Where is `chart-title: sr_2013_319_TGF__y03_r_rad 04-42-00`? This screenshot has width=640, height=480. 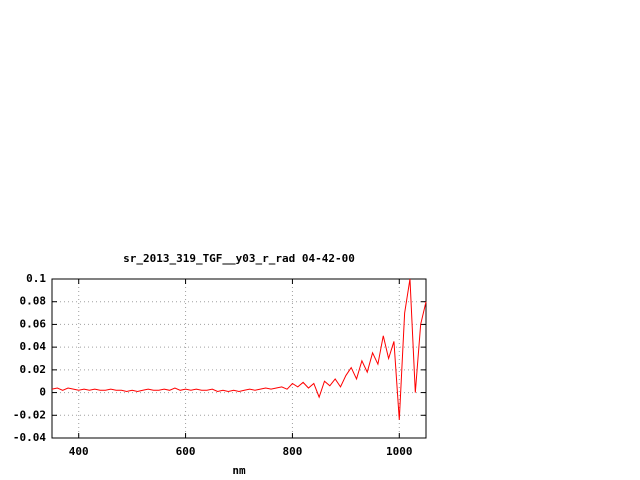
chart-title: sr_2013_319_TGF__y03_r_rad 04-42-00 is located at coordinates (239, 258).